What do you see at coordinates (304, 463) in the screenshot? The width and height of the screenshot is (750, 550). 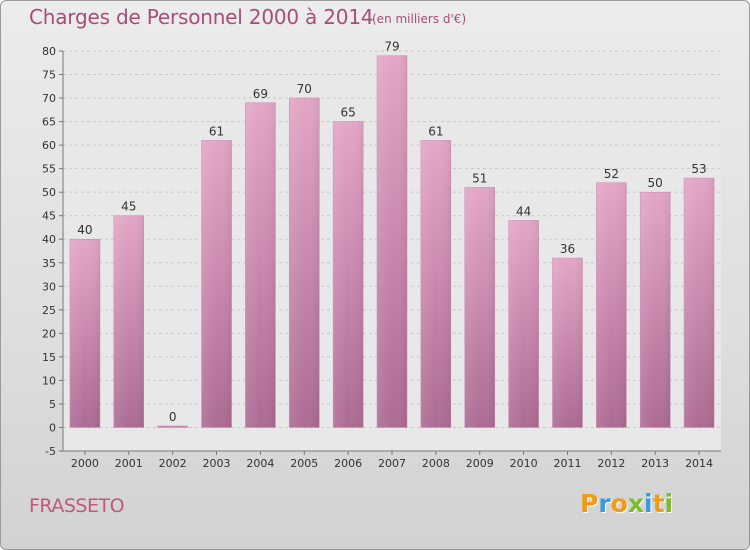 I see `x-tick-label: 2005` at bounding box center [304, 463].